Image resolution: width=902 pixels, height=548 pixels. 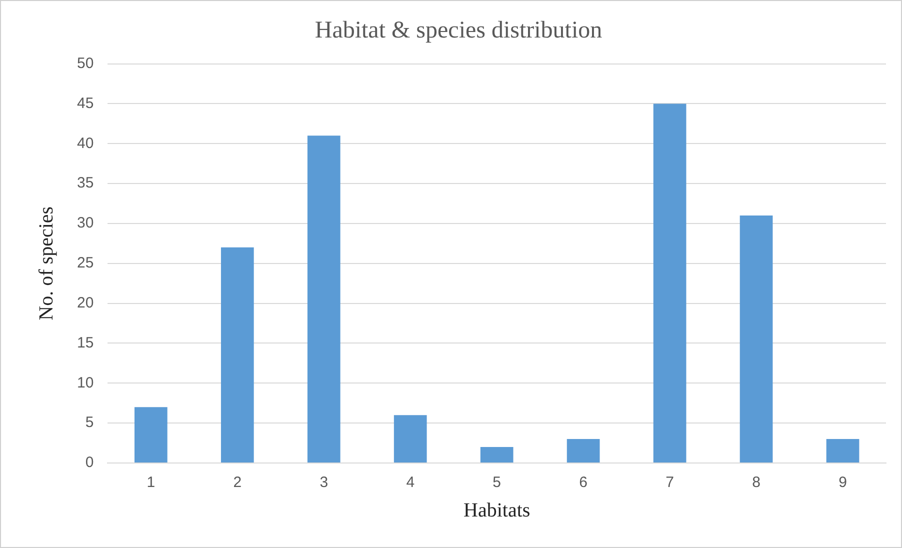 I want to click on x-tick-label: 6, so click(x=583, y=483).